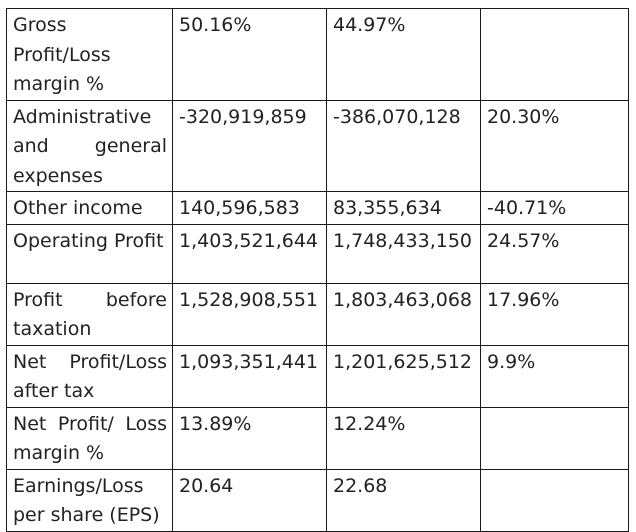 This screenshot has height=532, width=636. I want to click on value-cell: -320,919,859, so click(249, 145).